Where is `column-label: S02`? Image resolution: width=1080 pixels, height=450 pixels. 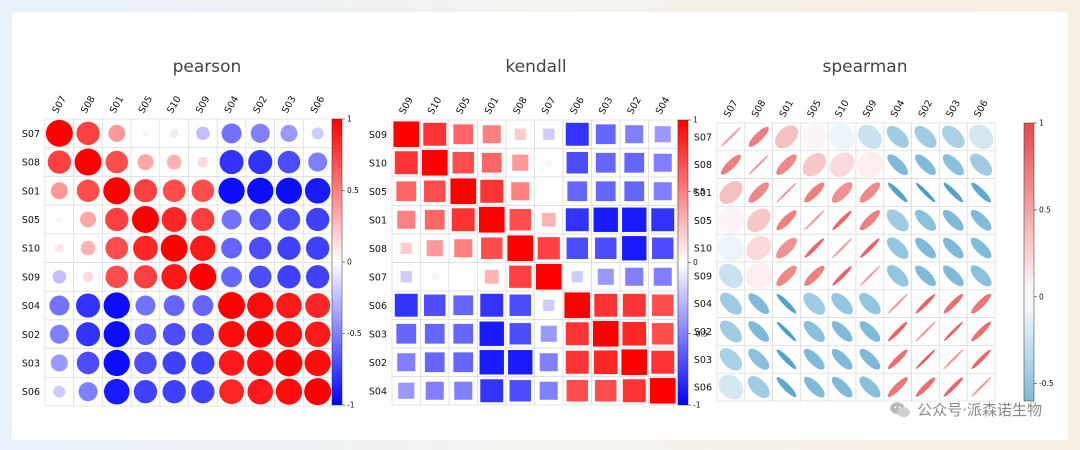
column-label: S02 is located at coordinates (634, 105).